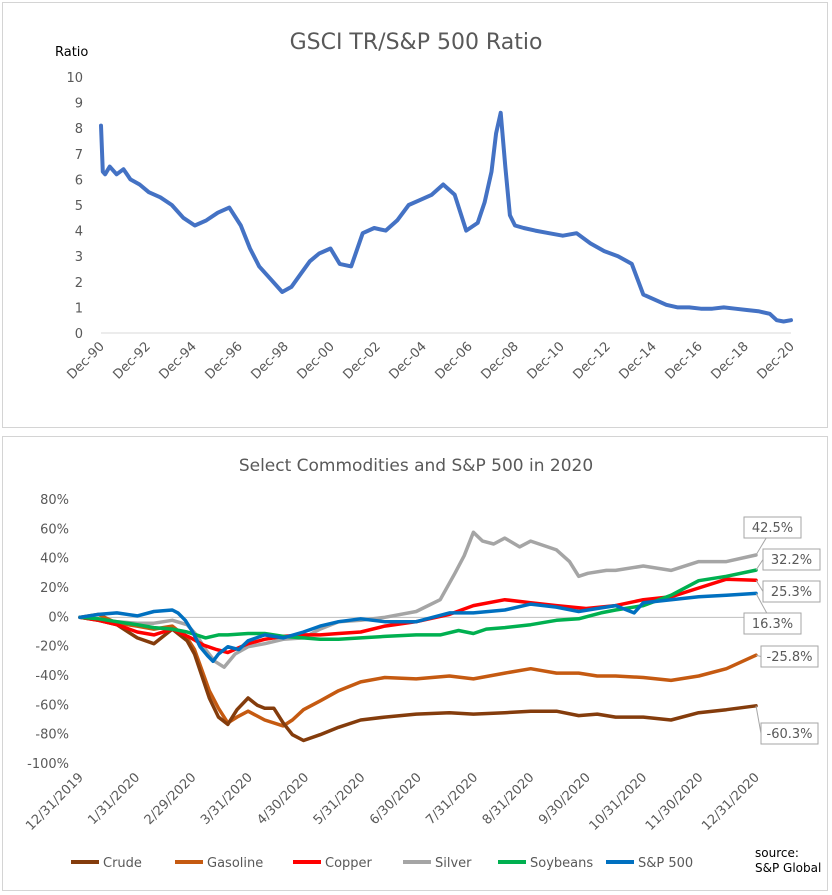  I want to click on y-tick-label: 7, so click(79, 155).